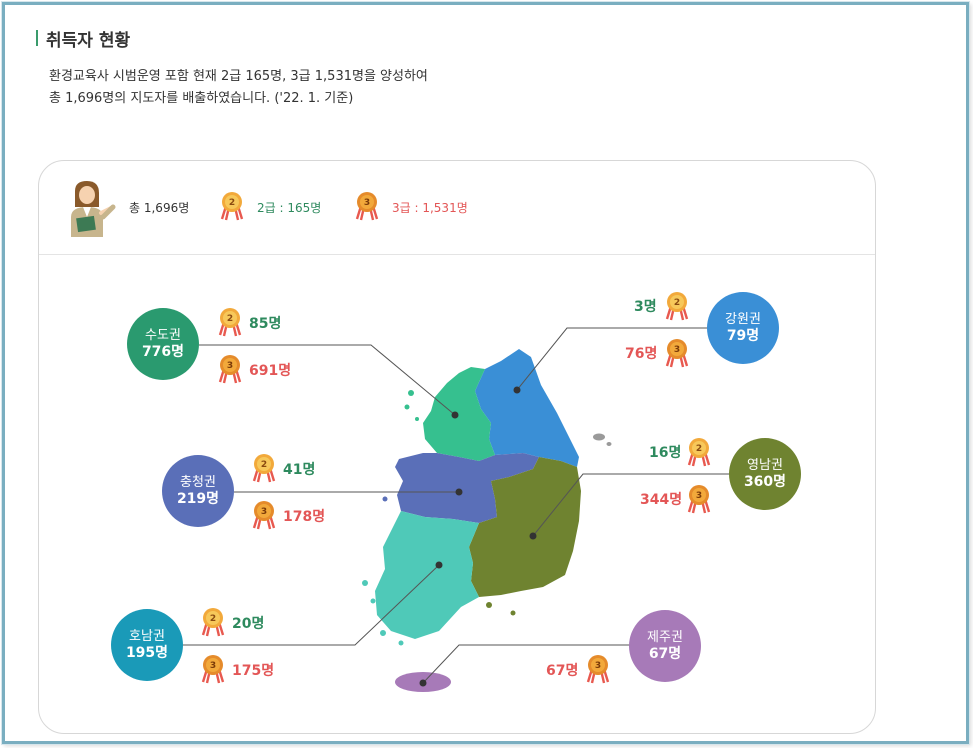 This screenshot has height=748, width=973. I want to click on region-dot-honam, so click(439, 565).